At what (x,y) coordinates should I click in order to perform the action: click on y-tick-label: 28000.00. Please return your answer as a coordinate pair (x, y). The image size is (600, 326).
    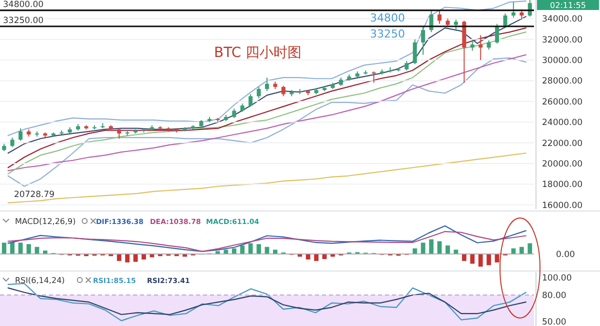
    Looking at the image, I should click on (562, 81).